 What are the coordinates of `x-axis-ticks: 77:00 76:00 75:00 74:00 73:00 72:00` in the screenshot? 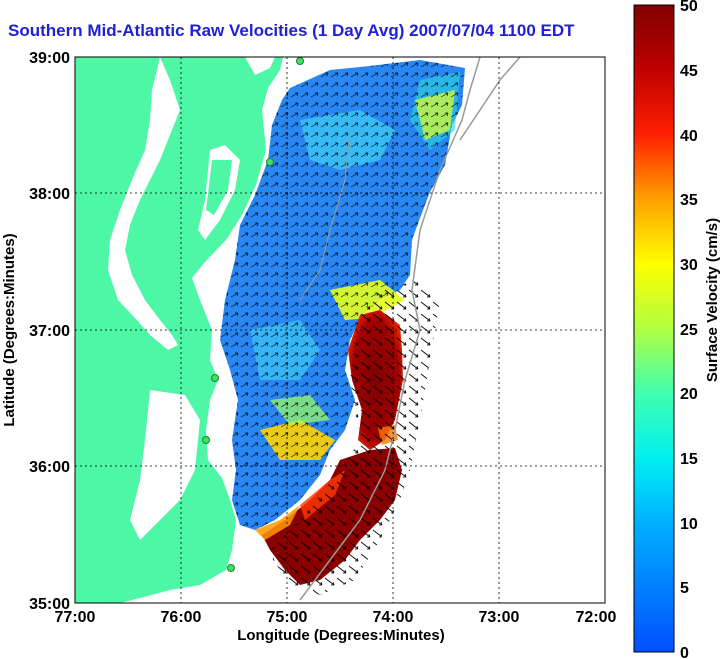 It's located at (336, 617).